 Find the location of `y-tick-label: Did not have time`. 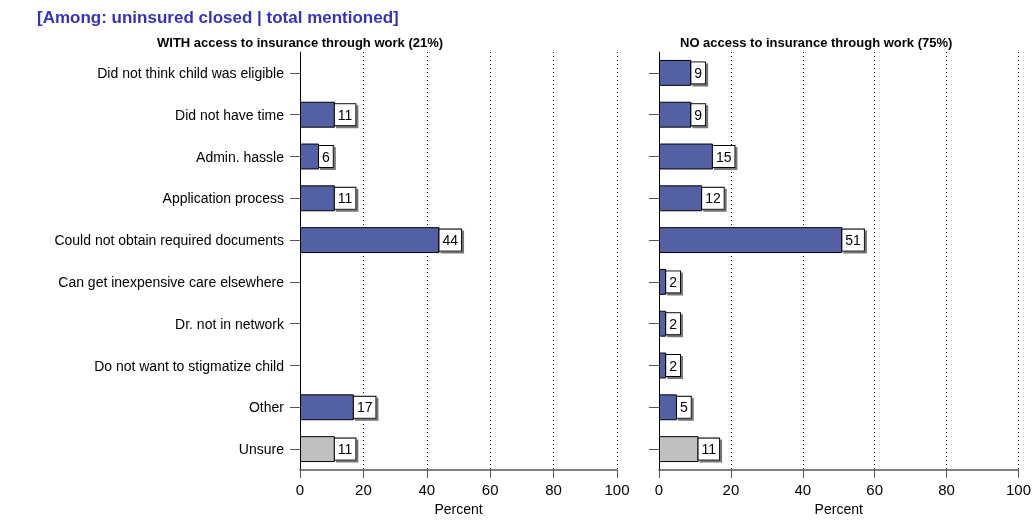

y-tick-label: Did not have time is located at coordinates (230, 114).